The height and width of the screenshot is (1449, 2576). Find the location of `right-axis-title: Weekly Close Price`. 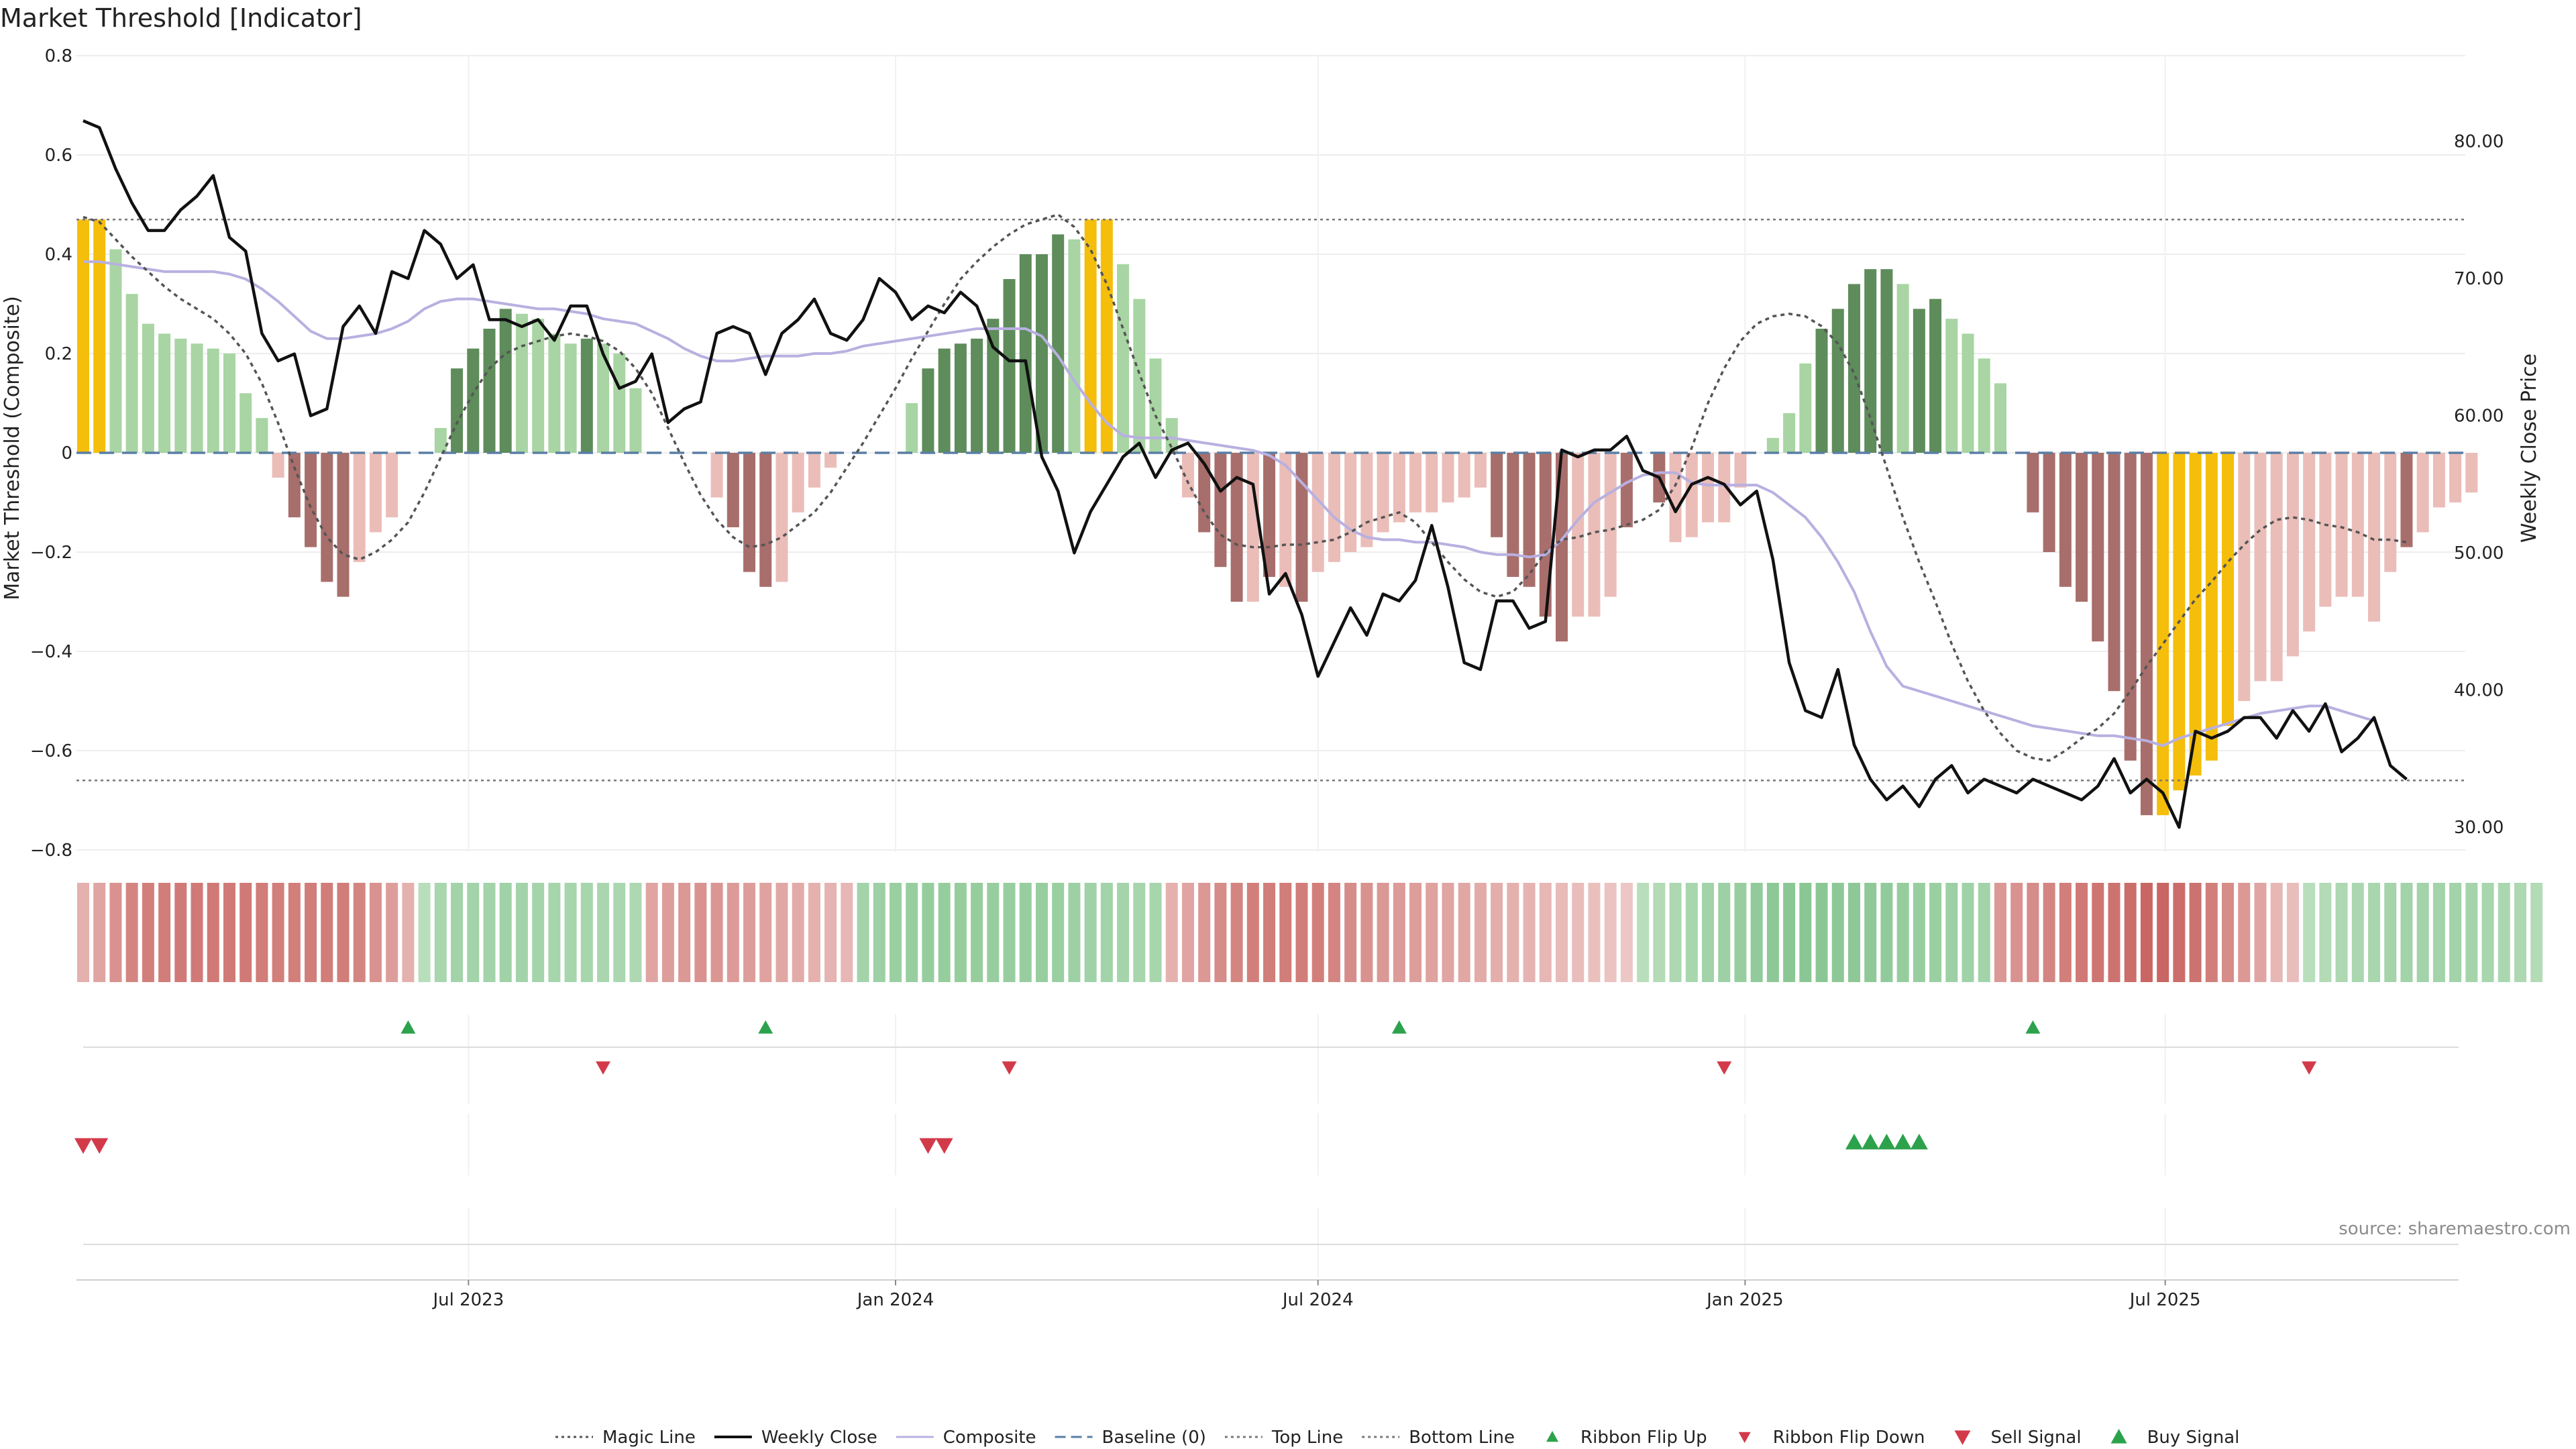

right-axis-title: Weekly Close Price is located at coordinates (2529, 448).